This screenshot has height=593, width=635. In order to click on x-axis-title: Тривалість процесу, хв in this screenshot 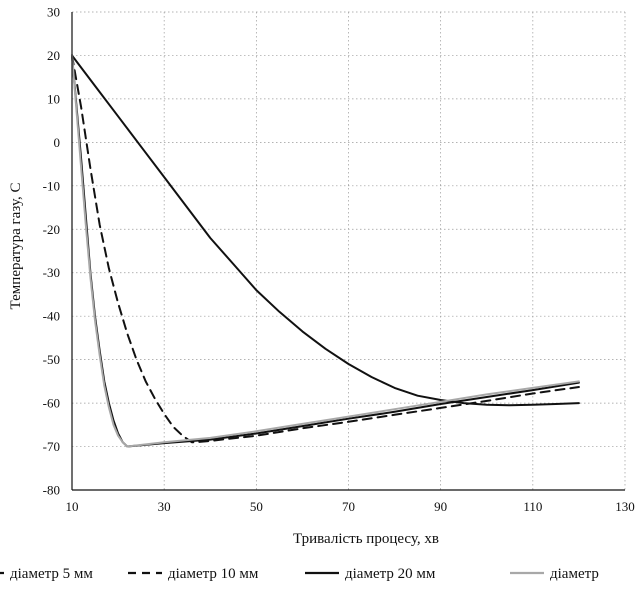, I will do `click(366, 539)`.